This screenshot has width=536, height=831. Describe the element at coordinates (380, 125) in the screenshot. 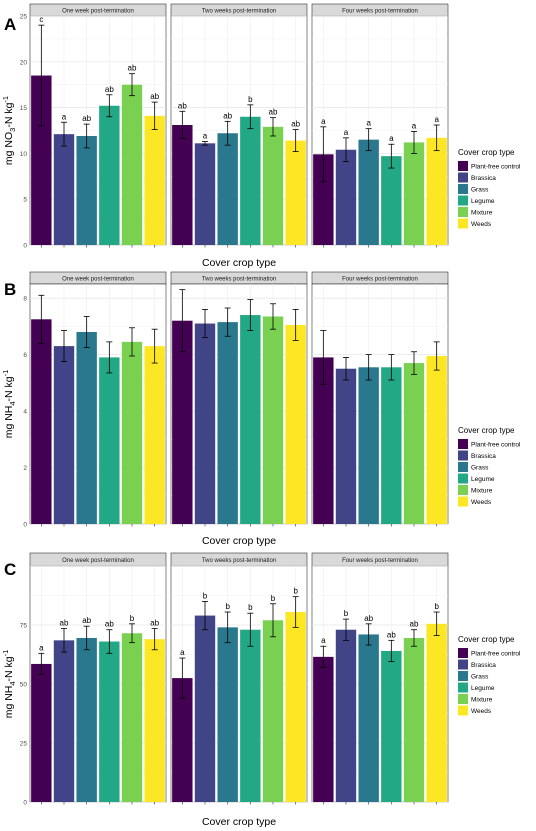

I see `facet-3: Four weeks post-termination a a a a a a` at that location.